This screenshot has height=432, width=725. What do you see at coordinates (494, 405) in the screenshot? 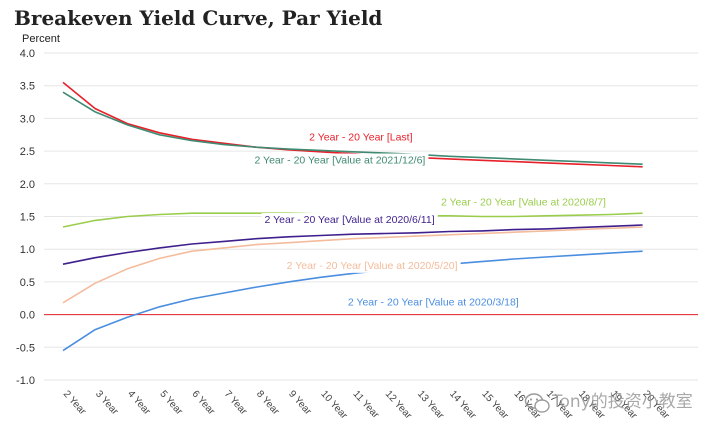
I see `x-tick-label: 15 Year` at bounding box center [494, 405].